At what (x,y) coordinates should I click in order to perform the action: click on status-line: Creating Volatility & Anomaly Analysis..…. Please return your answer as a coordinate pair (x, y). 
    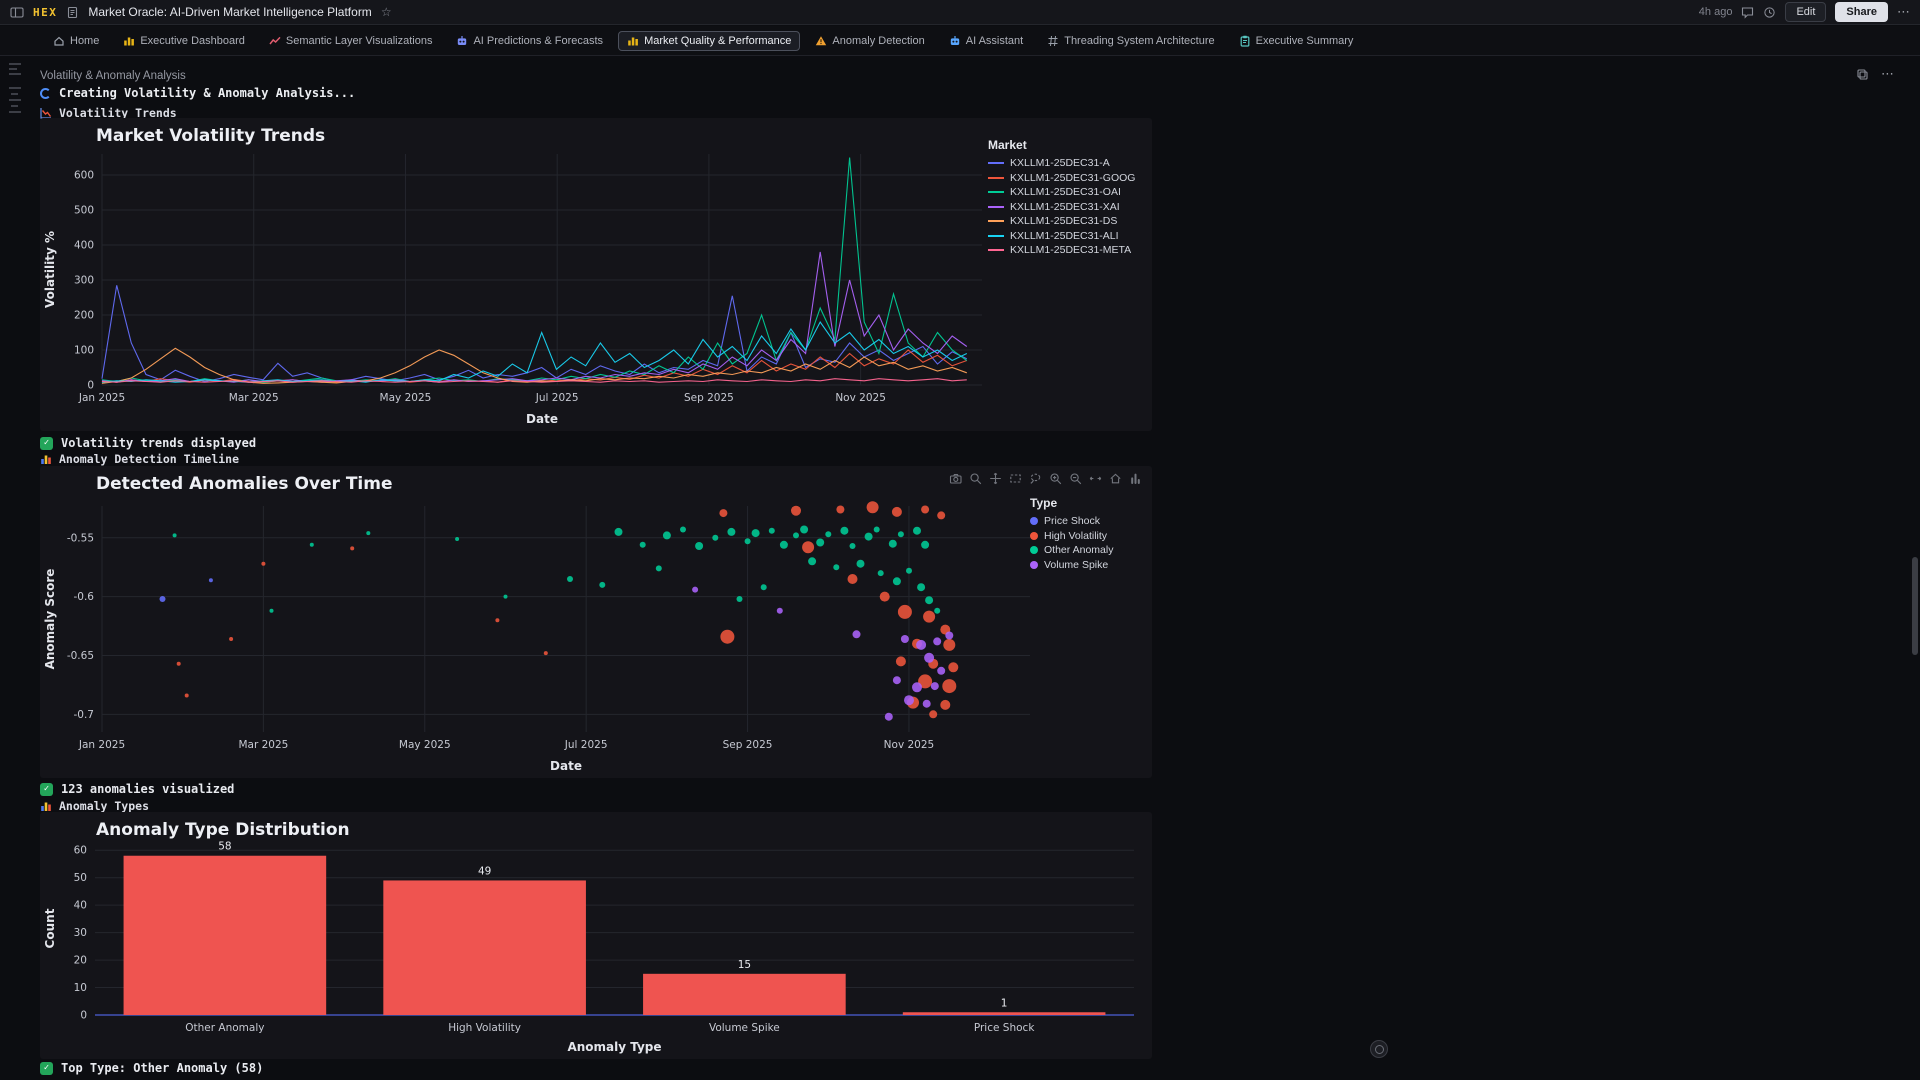
    Looking at the image, I should click on (197, 93).